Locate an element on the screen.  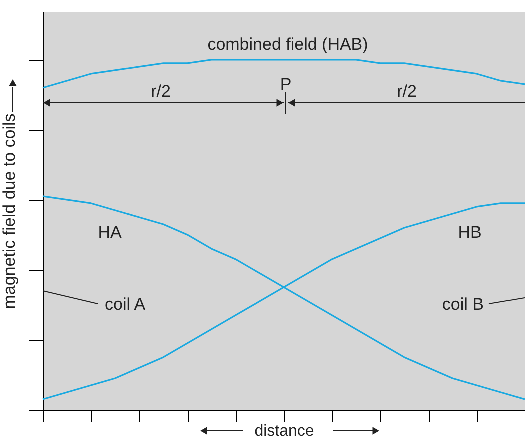
series-label: HB is located at coordinates (470, 232).